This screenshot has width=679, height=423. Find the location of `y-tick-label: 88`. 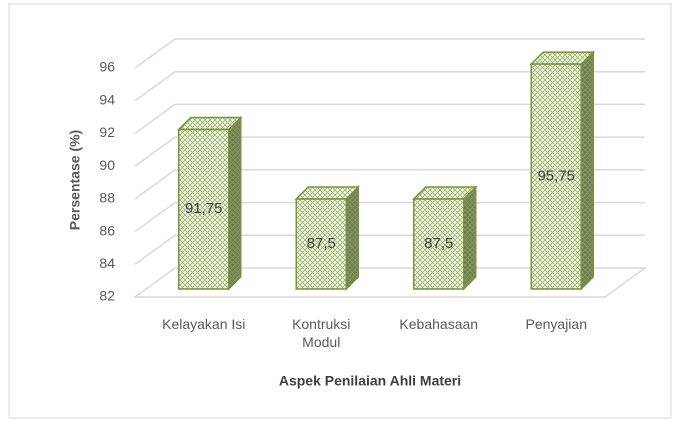

y-tick-label: 88 is located at coordinates (107, 198).